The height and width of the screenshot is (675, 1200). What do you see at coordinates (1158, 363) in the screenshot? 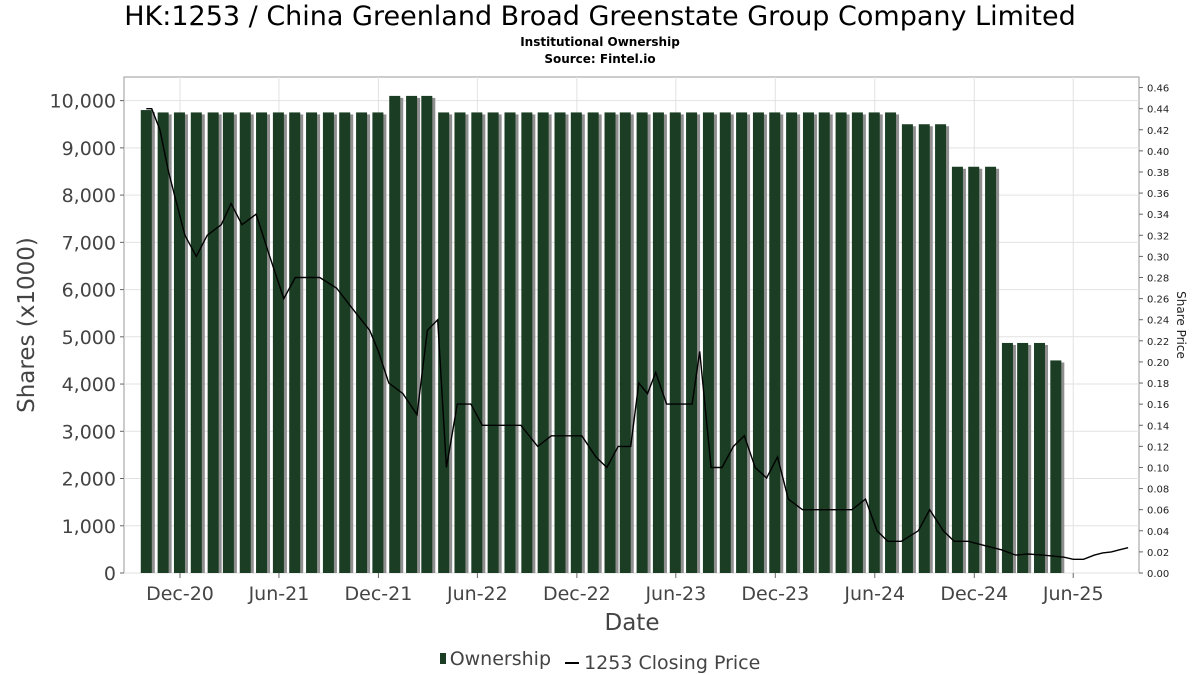
I see `y2-tick-label: 0.20` at bounding box center [1158, 363].